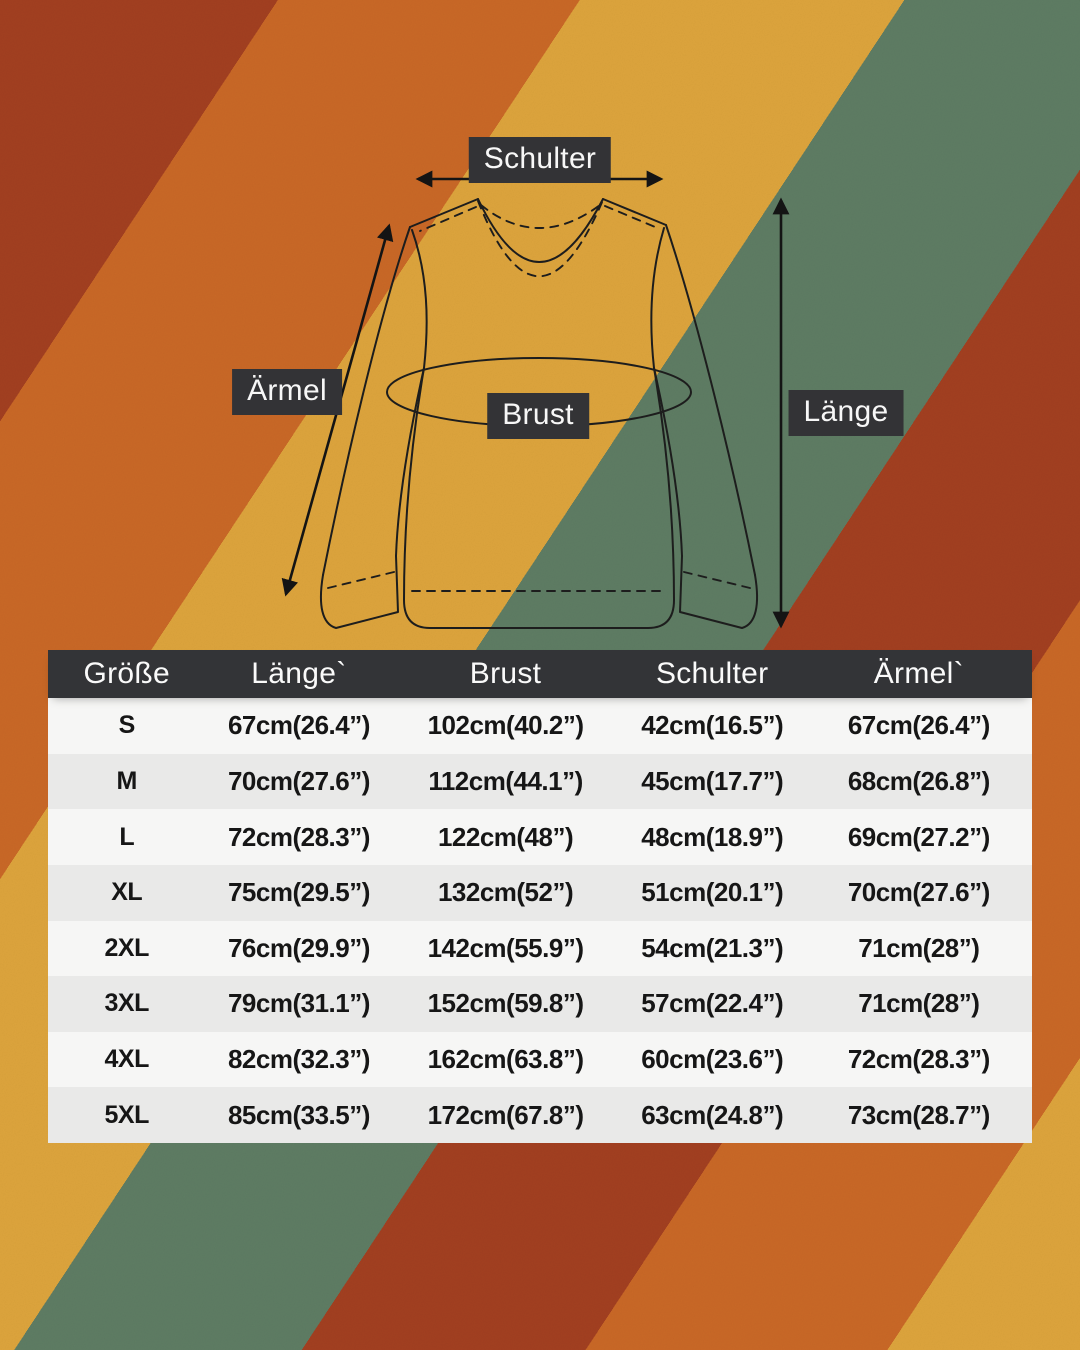 This screenshot has width=1080, height=1350. Describe the element at coordinates (712, 1114) in the screenshot. I see `cell-schulter: 63cm(24.8”)` at that location.